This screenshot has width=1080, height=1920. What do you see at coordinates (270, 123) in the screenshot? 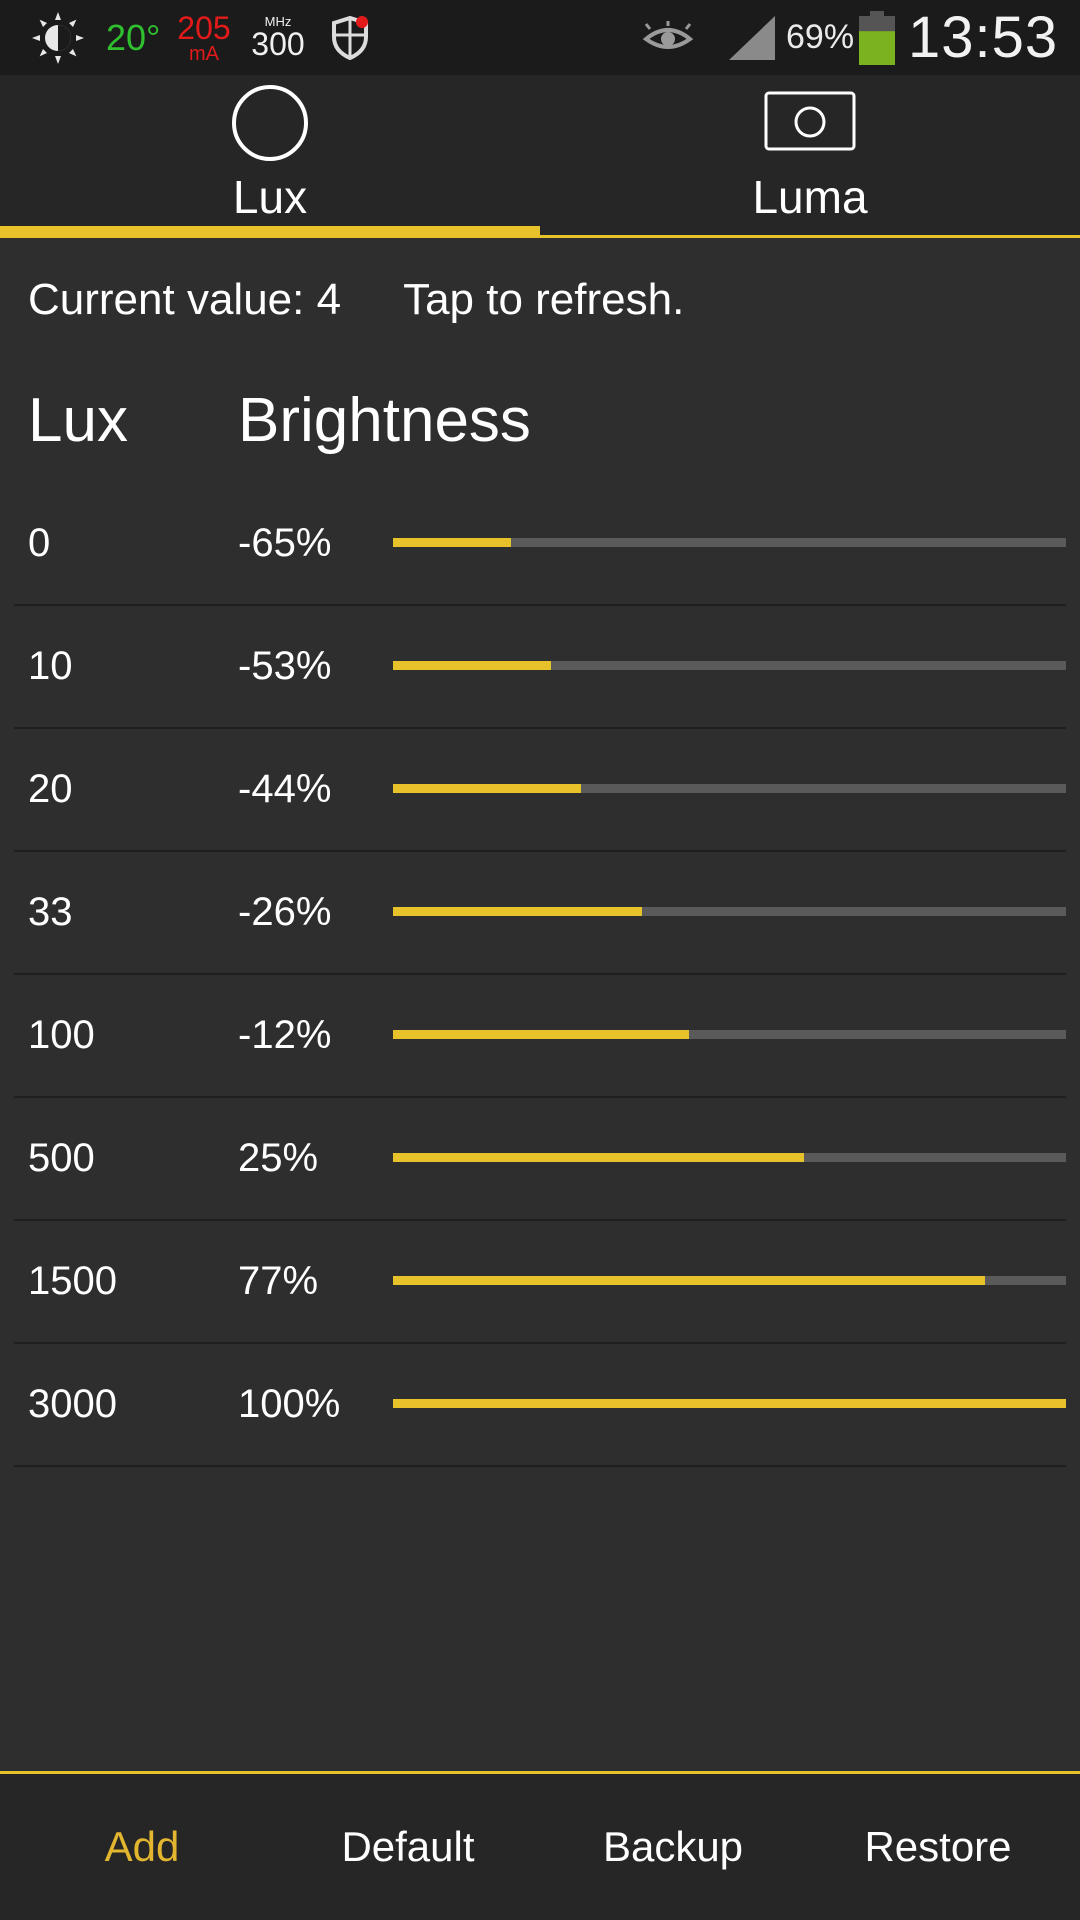
I see `circle-icon` at bounding box center [270, 123].